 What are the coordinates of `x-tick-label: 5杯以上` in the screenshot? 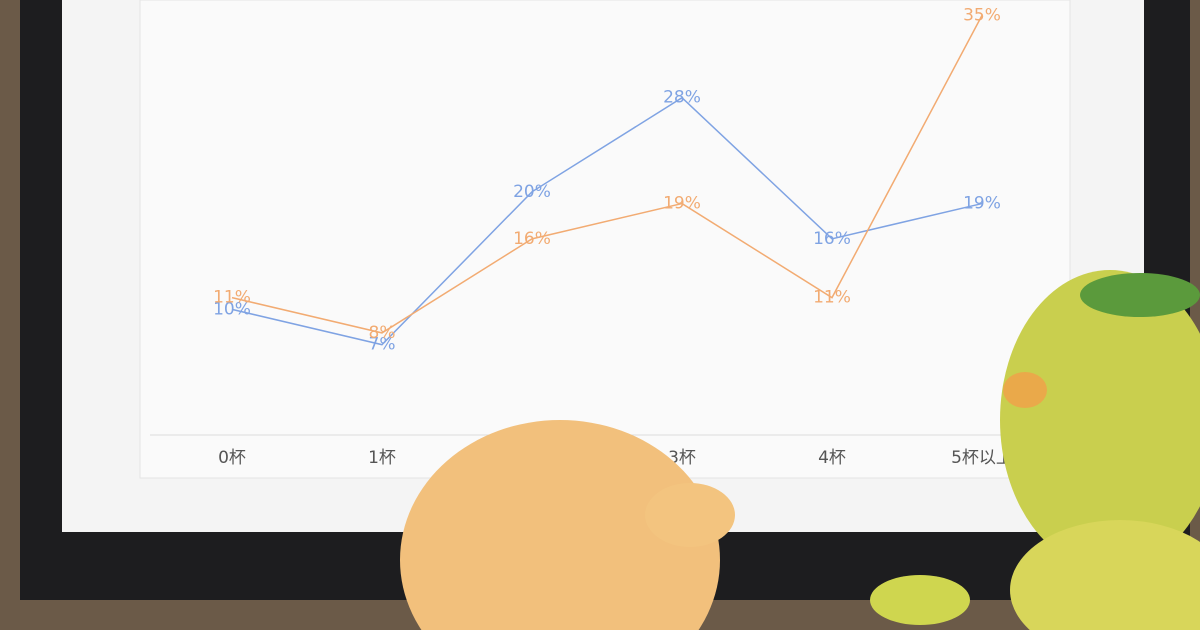 It's located at (982, 458).